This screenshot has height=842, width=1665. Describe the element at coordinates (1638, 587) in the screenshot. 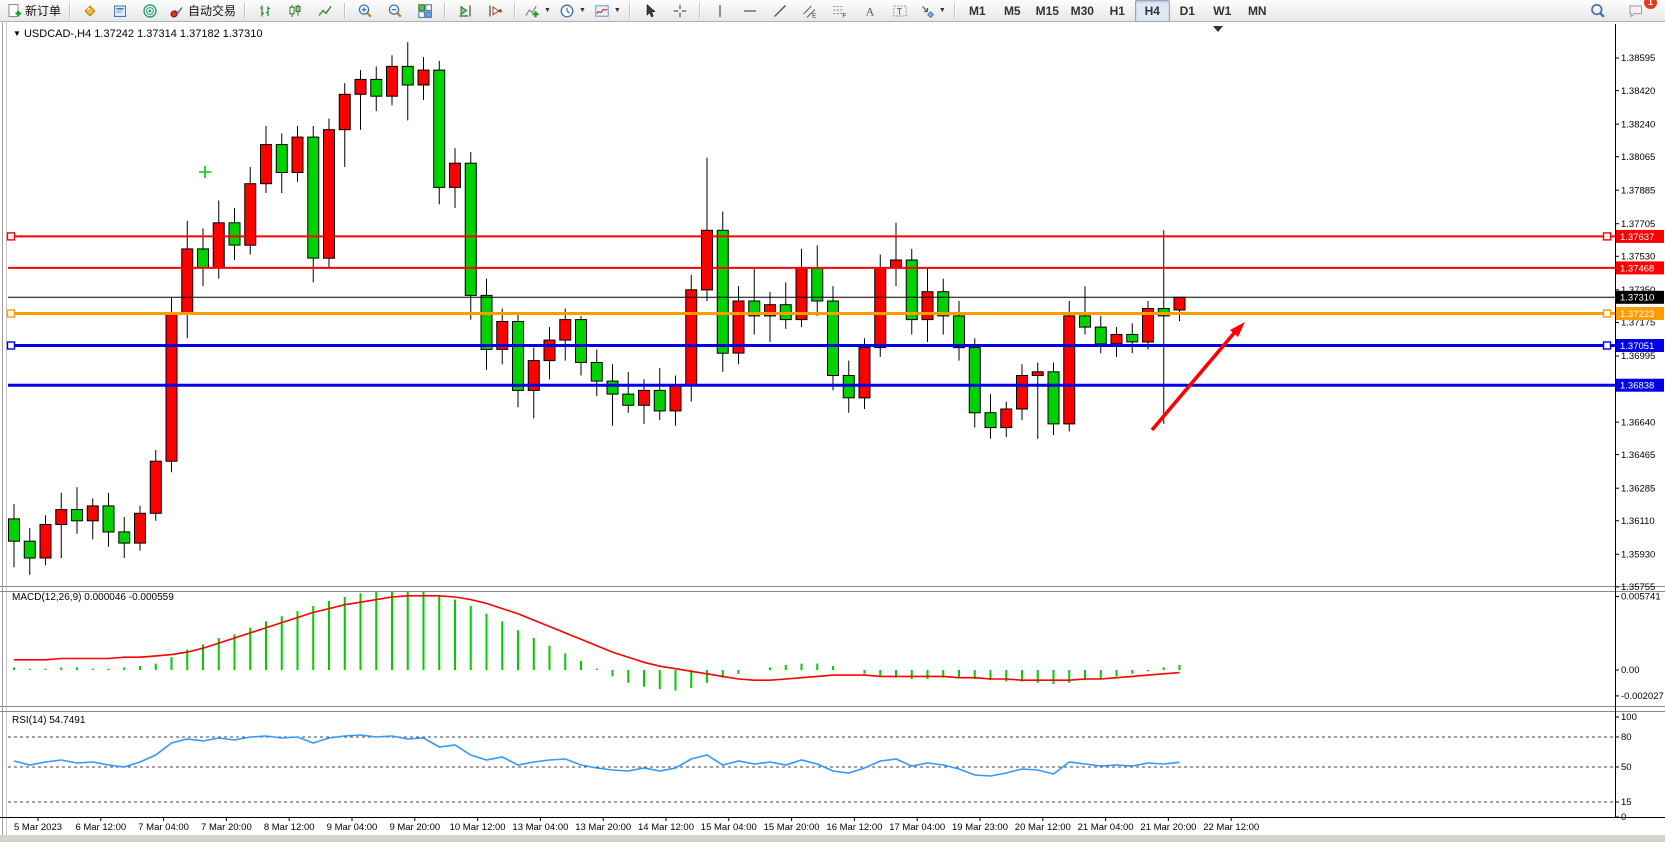

I see `svg-text: 1.35755` at that location.